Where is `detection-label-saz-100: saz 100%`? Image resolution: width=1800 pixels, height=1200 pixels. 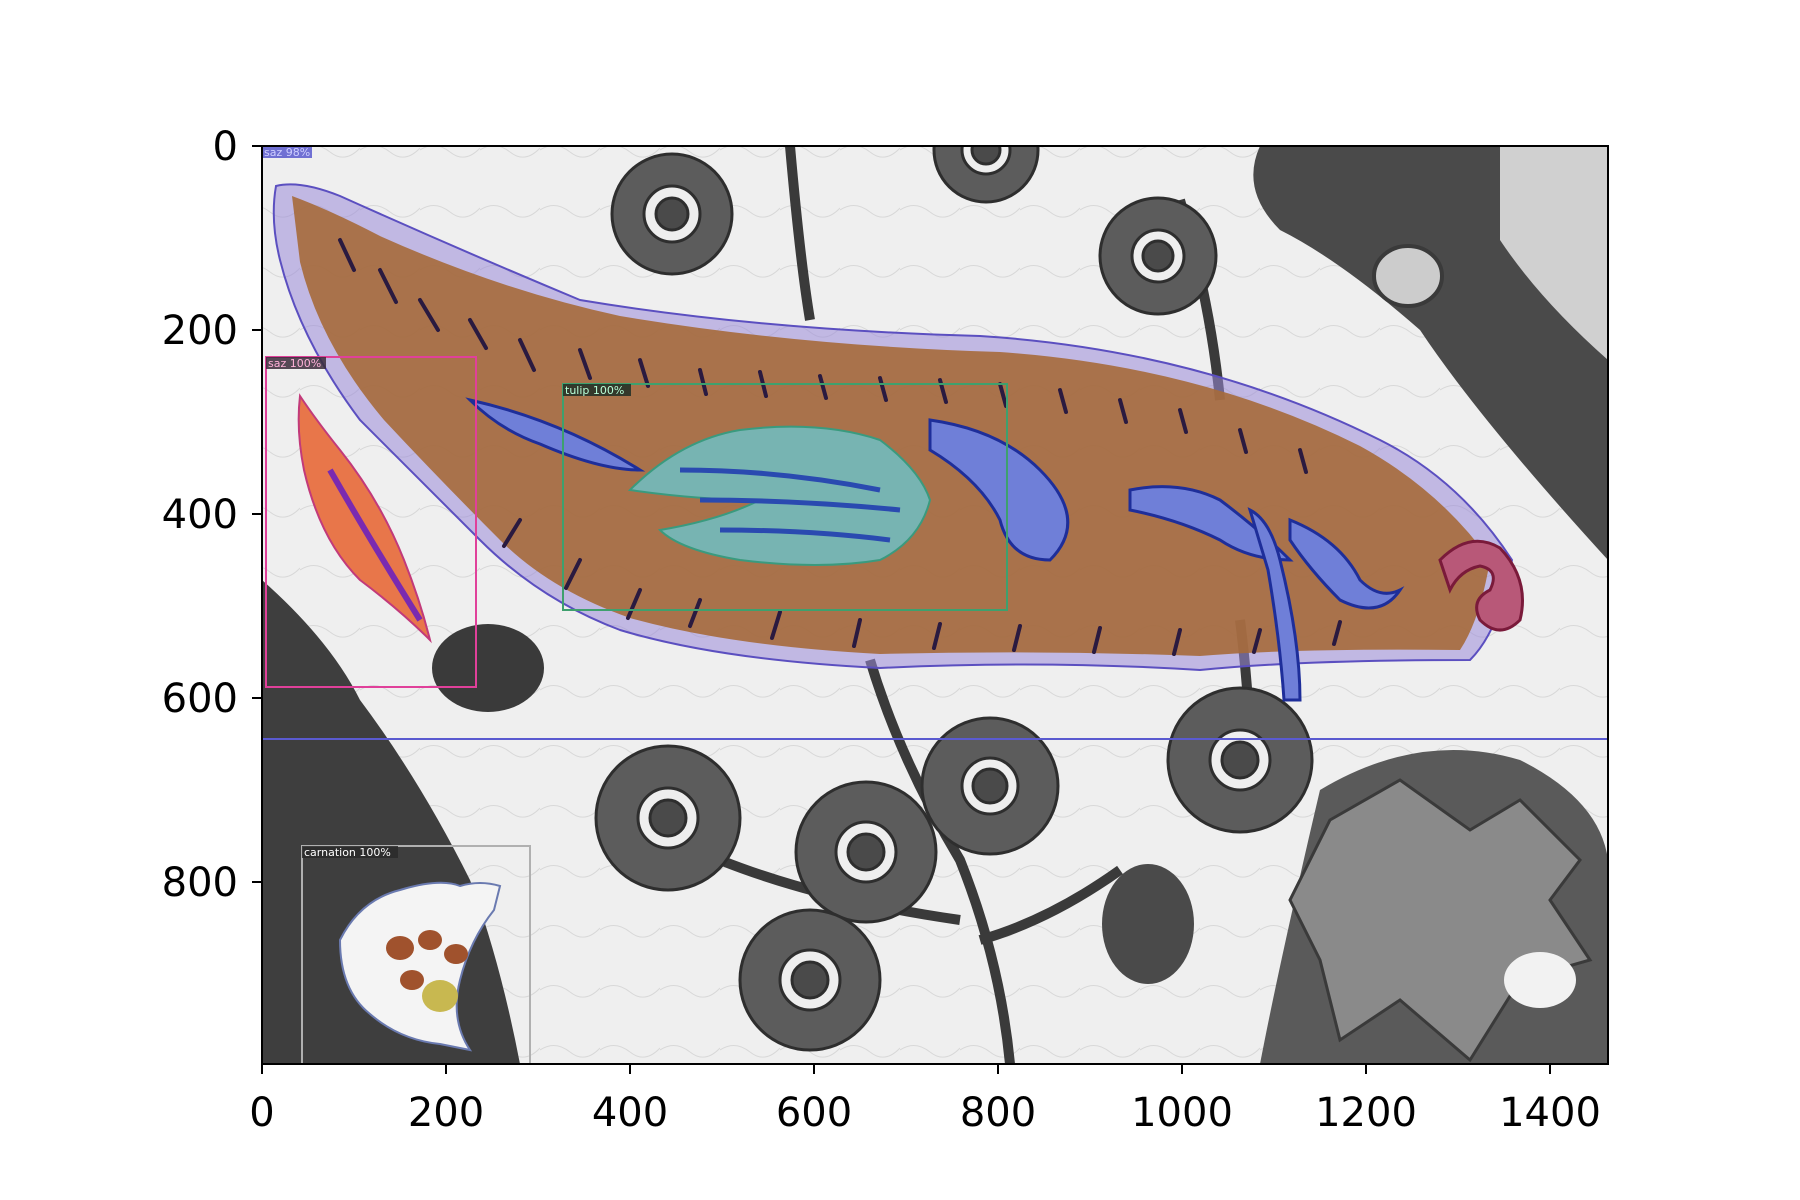 detection-label-saz-100: saz 100% is located at coordinates (296, 363).